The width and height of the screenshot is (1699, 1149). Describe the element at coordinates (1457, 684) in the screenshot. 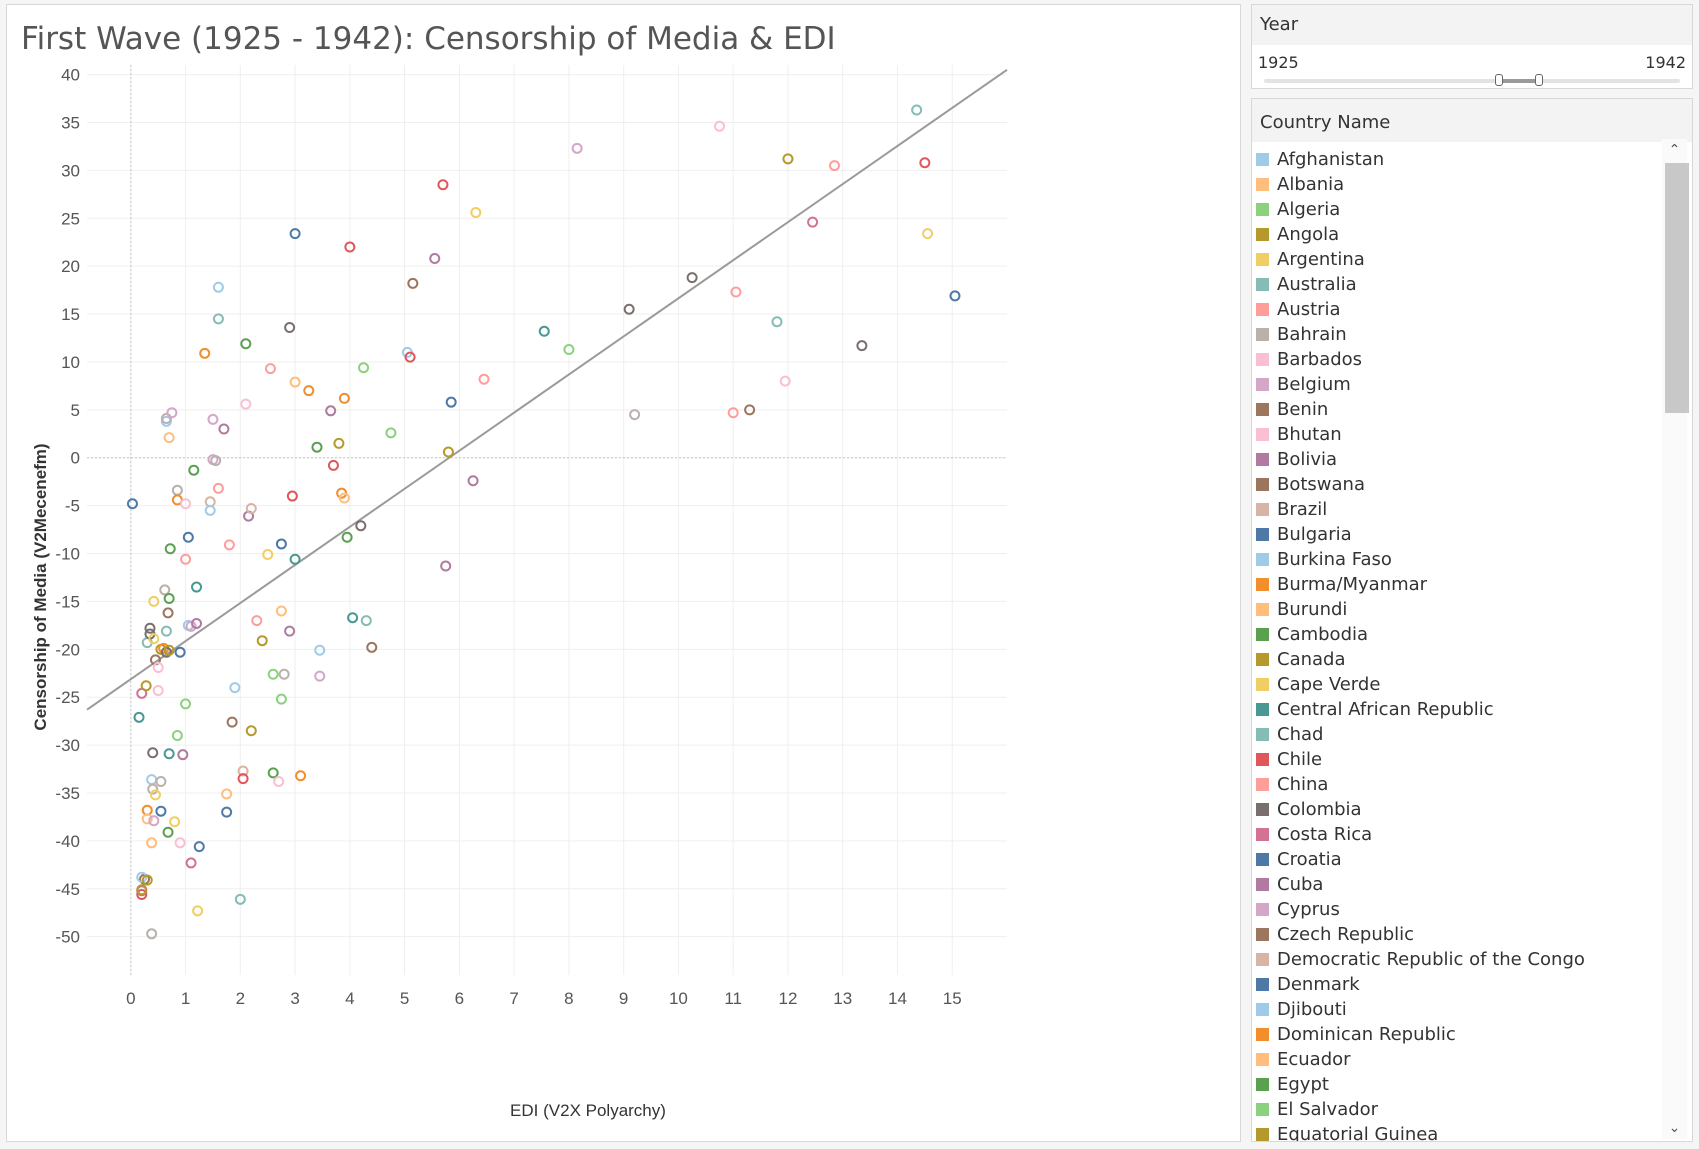

I see `legend-item: Cape Verde` at that location.